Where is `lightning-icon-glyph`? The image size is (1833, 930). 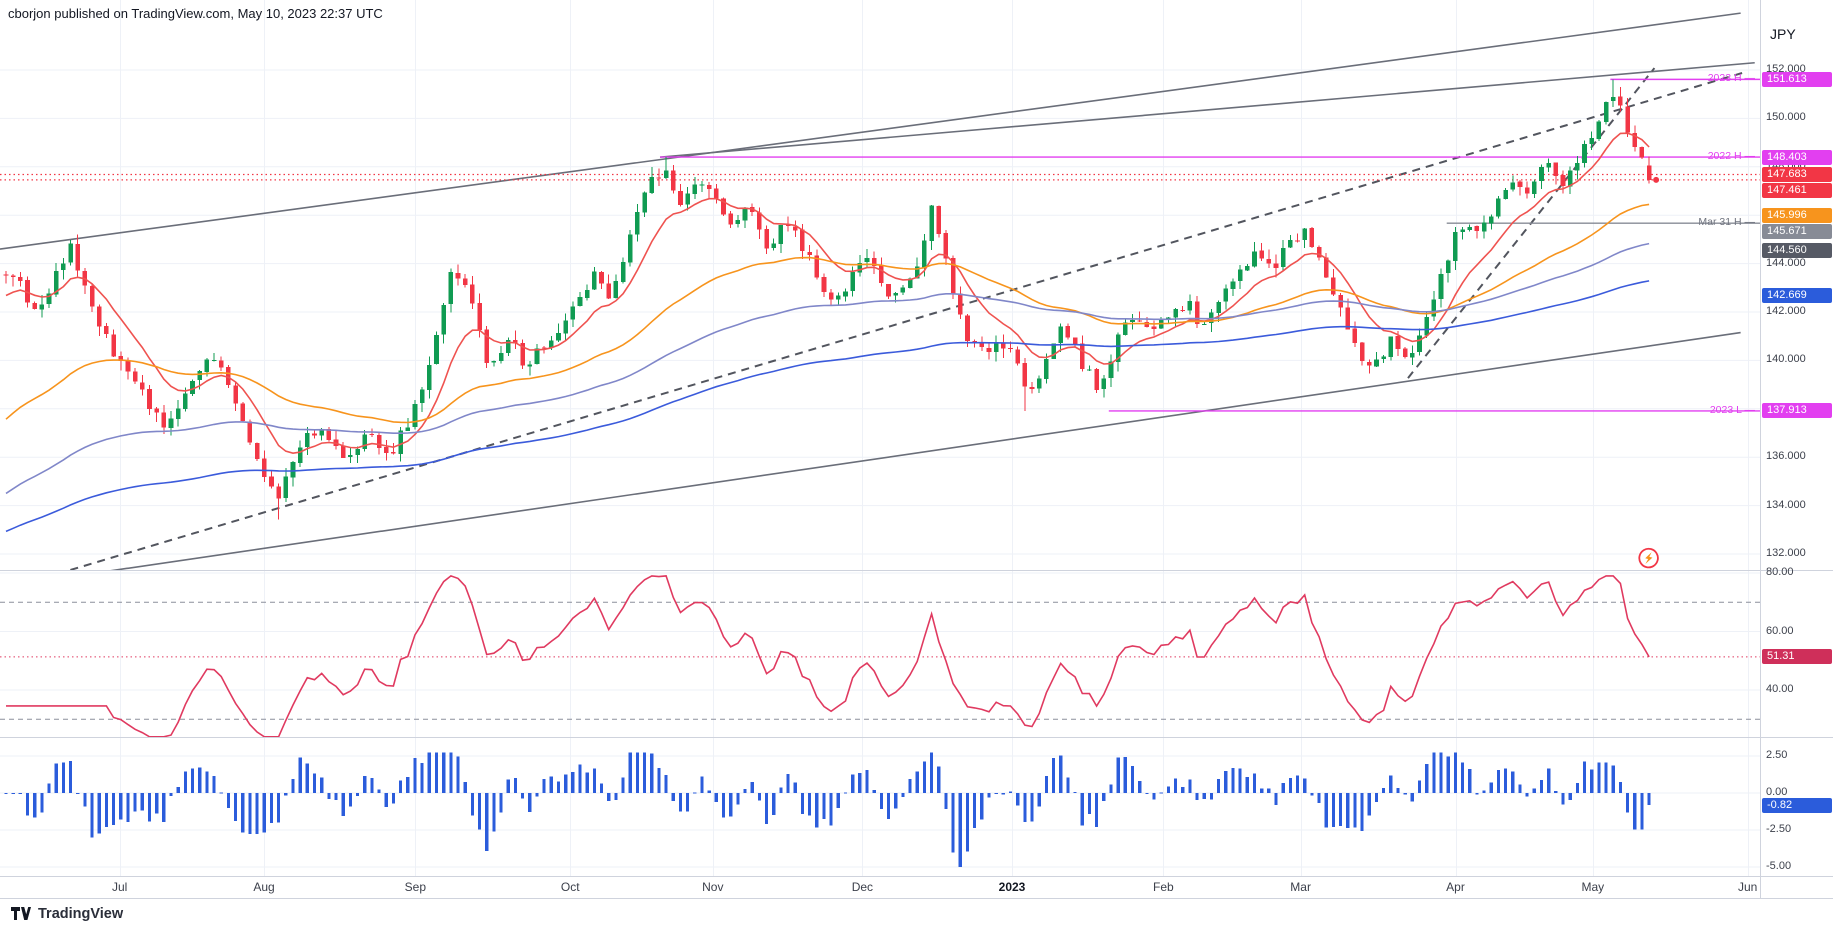
lightning-icon-glyph is located at coordinates (1648, 558).